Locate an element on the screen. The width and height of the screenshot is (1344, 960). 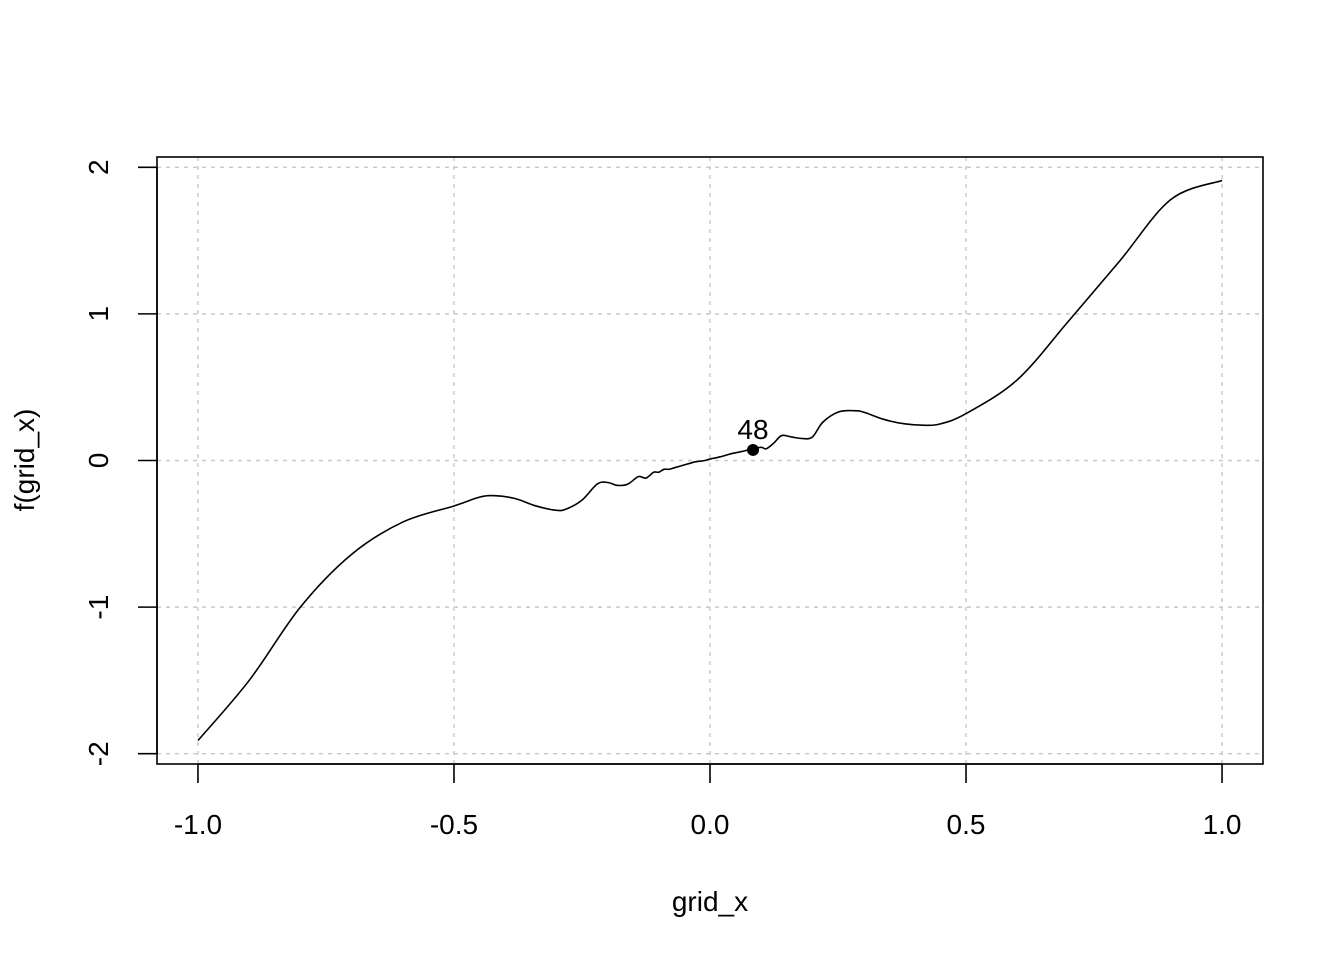
highlight-point-label: 48 is located at coordinates (752, 429).